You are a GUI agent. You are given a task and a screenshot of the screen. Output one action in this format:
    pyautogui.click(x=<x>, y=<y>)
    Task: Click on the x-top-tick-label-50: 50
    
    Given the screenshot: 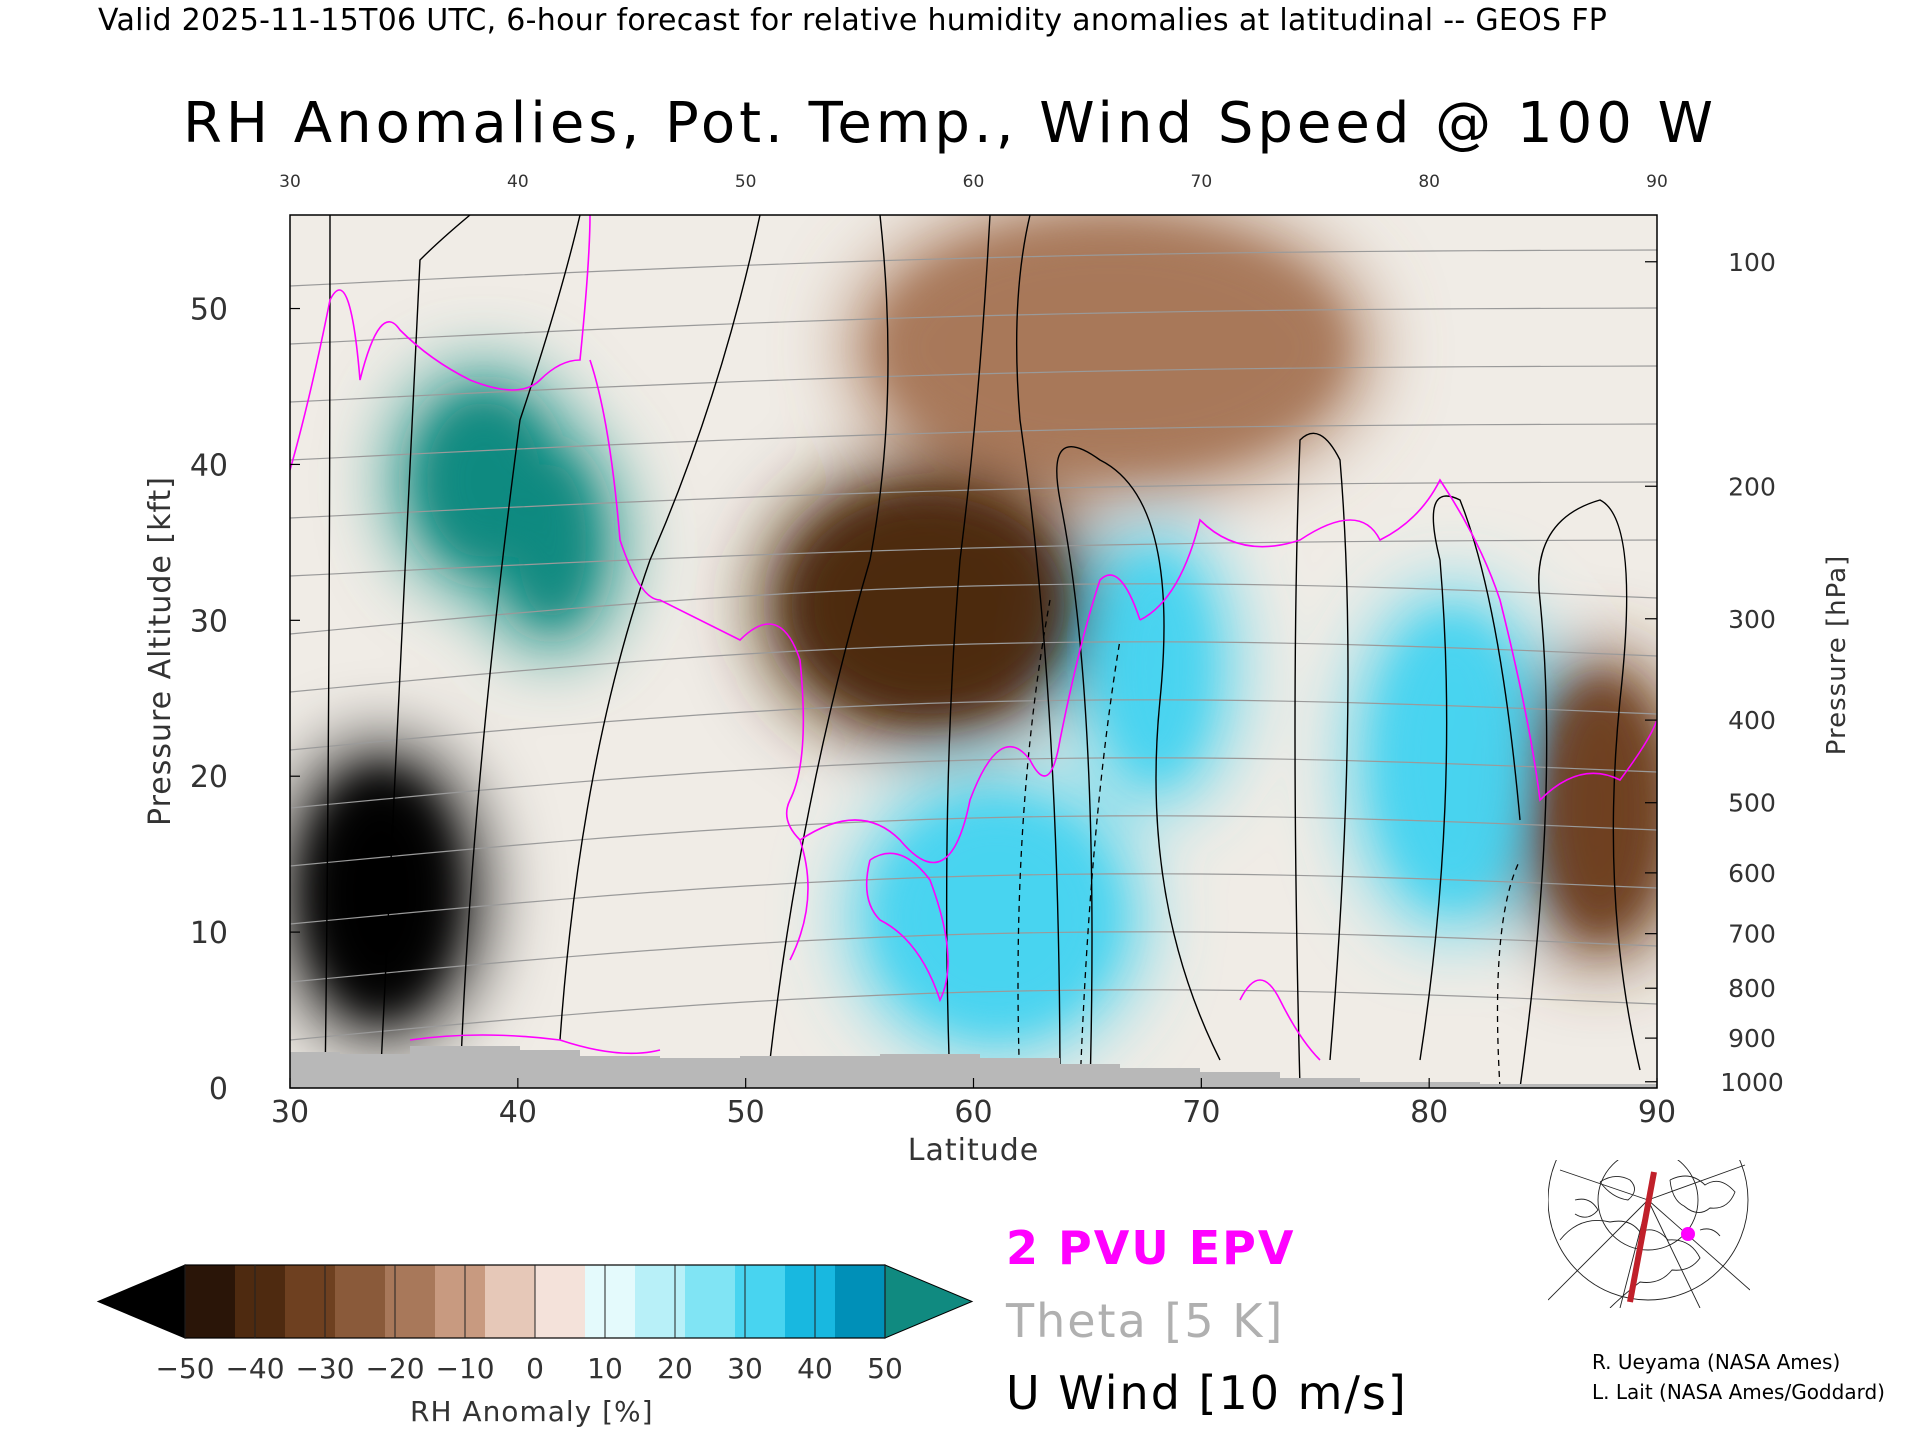 What is the action you would take?
    pyautogui.click(x=746, y=182)
    